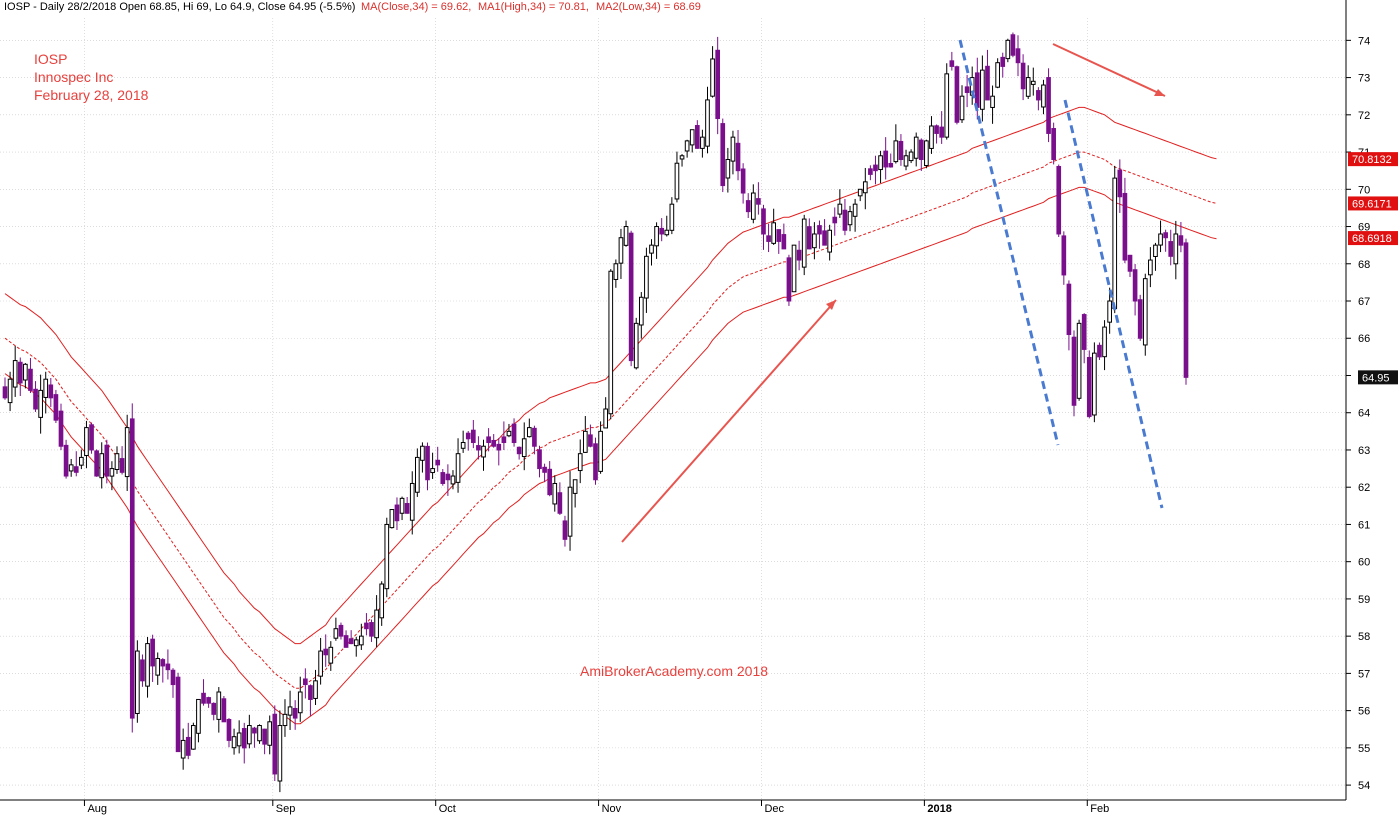 The image size is (1400, 815). What do you see at coordinates (1373, 203) in the screenshot?
I see `value-tag-box` at bounding box center [1373, 203].